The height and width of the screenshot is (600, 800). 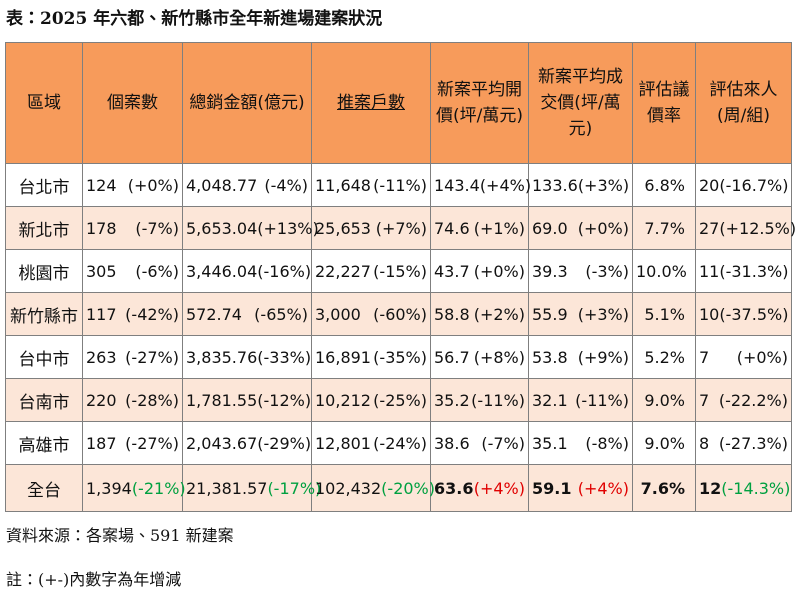 What do you see at coordinates (222, 443) in the screenshot?
I see `cell-value: 2,043.67` at bounding box center [222, 443].